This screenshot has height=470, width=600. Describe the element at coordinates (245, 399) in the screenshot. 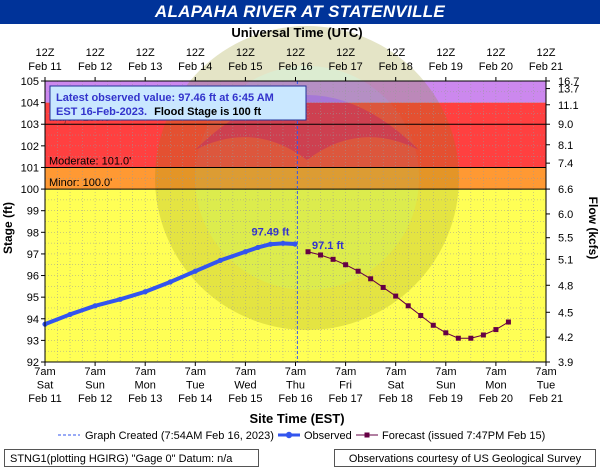

I see `x-tick-label: Feb 15` at that location.